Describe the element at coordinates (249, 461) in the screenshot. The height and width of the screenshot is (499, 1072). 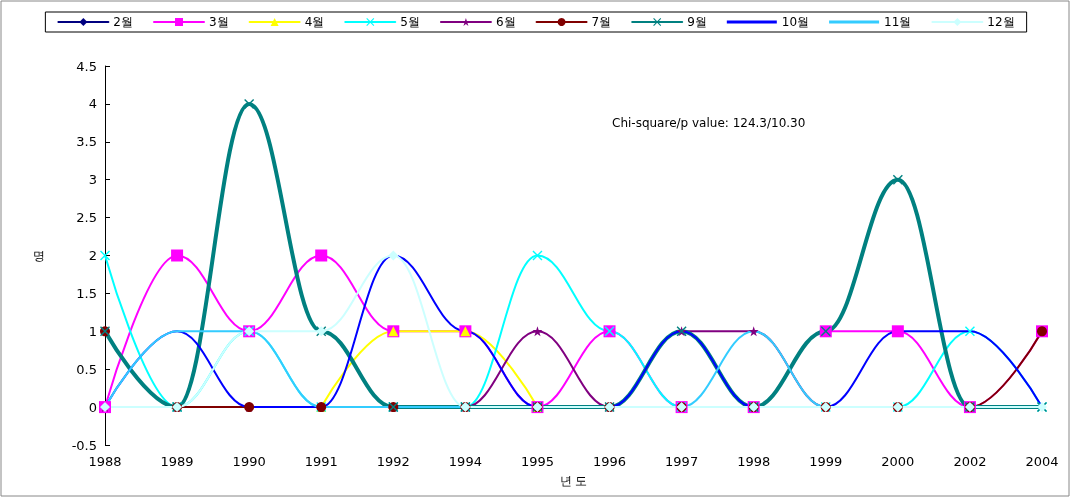
I see `x-tick-label: 1990` at that location.